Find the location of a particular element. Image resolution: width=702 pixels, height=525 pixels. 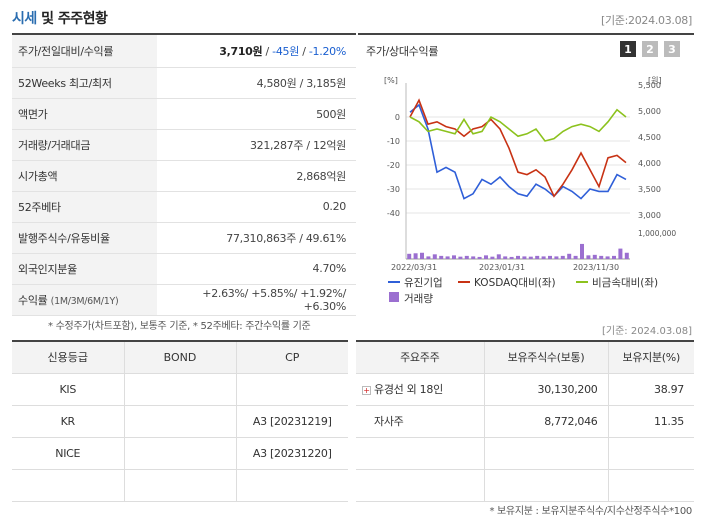

row-label: 액면가 is located at coordinates (84, 114).